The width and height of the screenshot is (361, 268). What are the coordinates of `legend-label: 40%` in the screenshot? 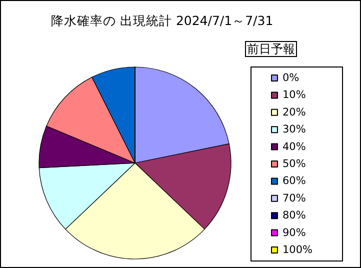 It's located at (294, 146).